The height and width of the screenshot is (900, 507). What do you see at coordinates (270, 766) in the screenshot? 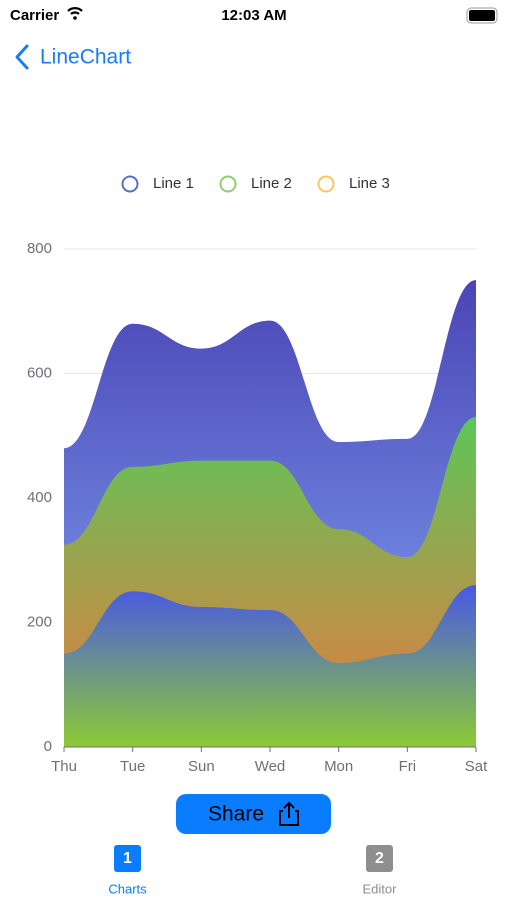
I see `x-tick-label: Wed` at bounding box center [270, 766].